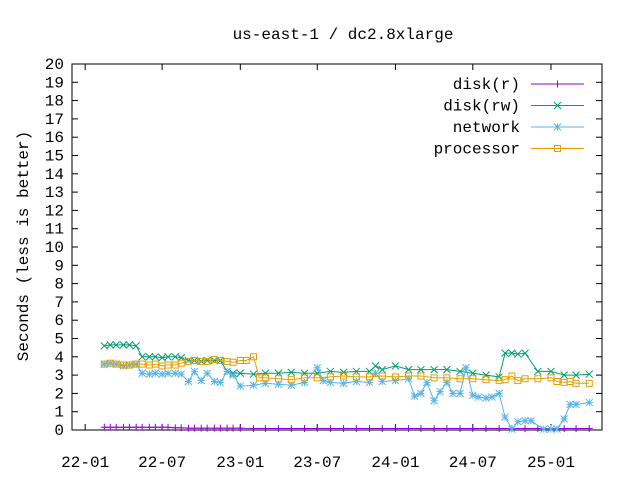 The width and height of the screenshot is (640, 480). Describe the element at coordinates (59, 431) in the screenshot. I see `y-tick-label: 0` at that location.